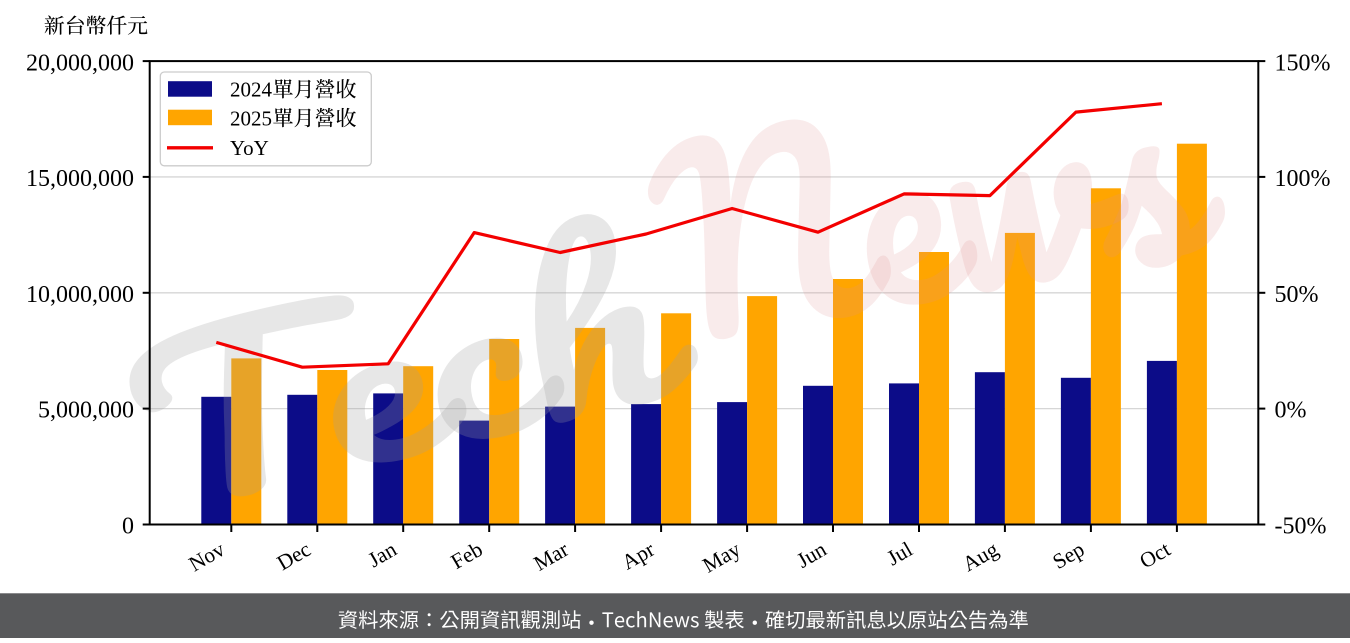 The width and height of the screenshot is (1350, 643). I want to click on svg-text: 150%, so click(1303, 64).